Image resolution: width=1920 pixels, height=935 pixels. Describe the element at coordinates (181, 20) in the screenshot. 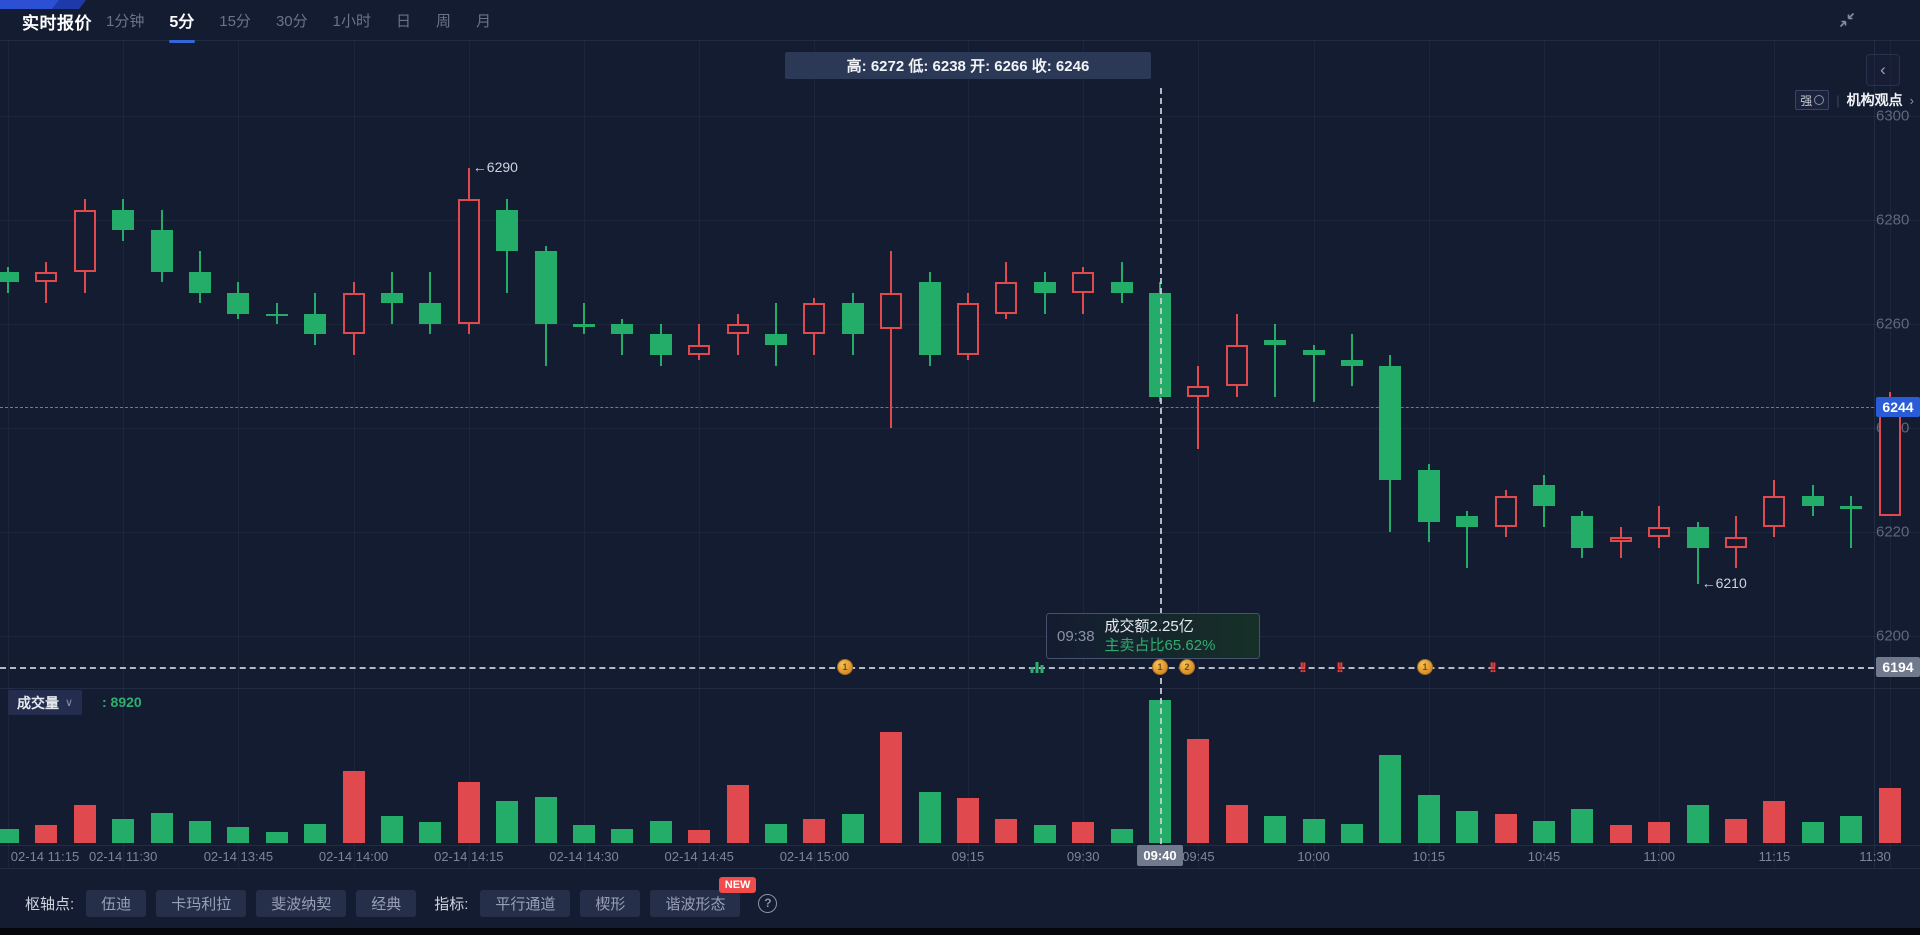

I see `tab-timeframe-5分: 5分` at that location.